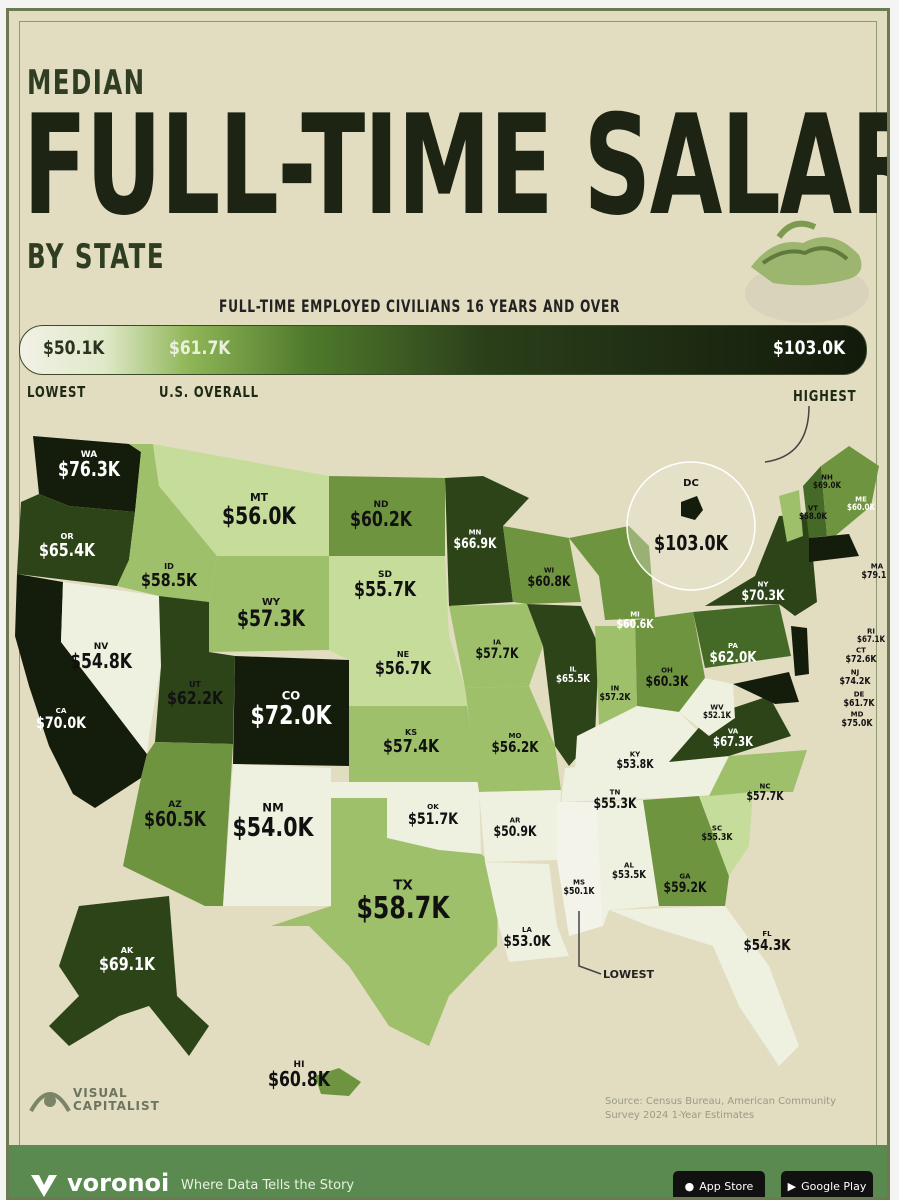 The width and height of the screenshot is (899, 1200). Describe the element at coordinates (74, 348) in the screenshot. I see `scale-low-value: $50.1K` at that location.